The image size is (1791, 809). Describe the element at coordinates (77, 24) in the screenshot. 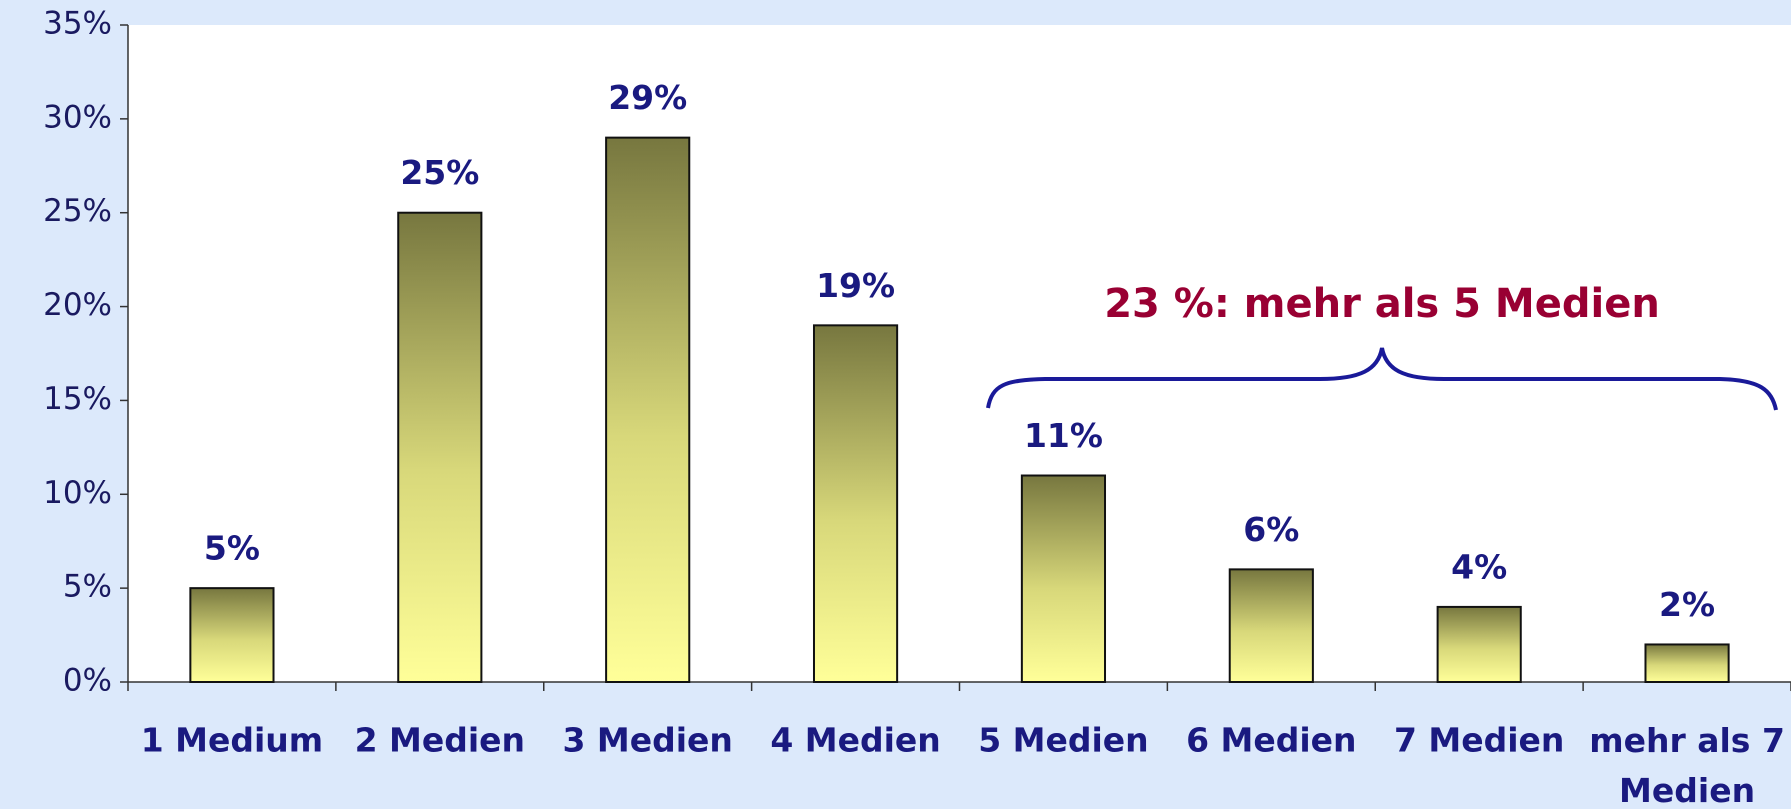

I see `y-tick-label: 35%` at that location.